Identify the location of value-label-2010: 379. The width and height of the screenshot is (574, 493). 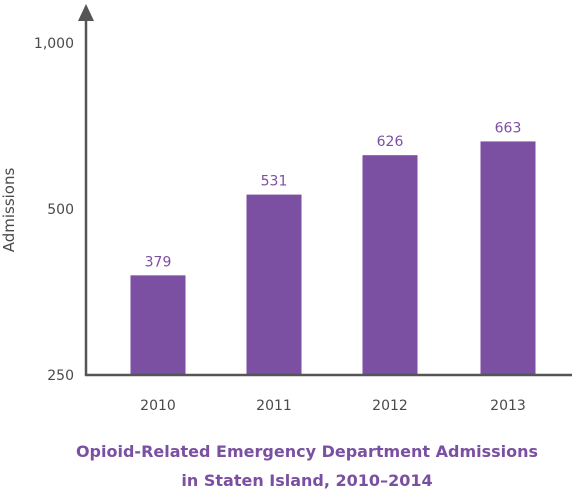
(158, 262).